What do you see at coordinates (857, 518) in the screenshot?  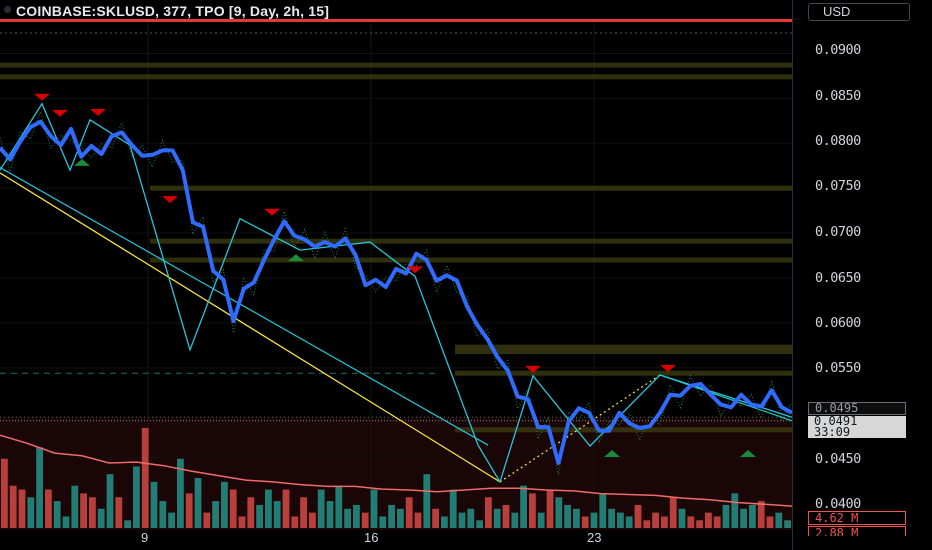 I see `volume-tag: 4.62 M` at bounding box center [857, 518].